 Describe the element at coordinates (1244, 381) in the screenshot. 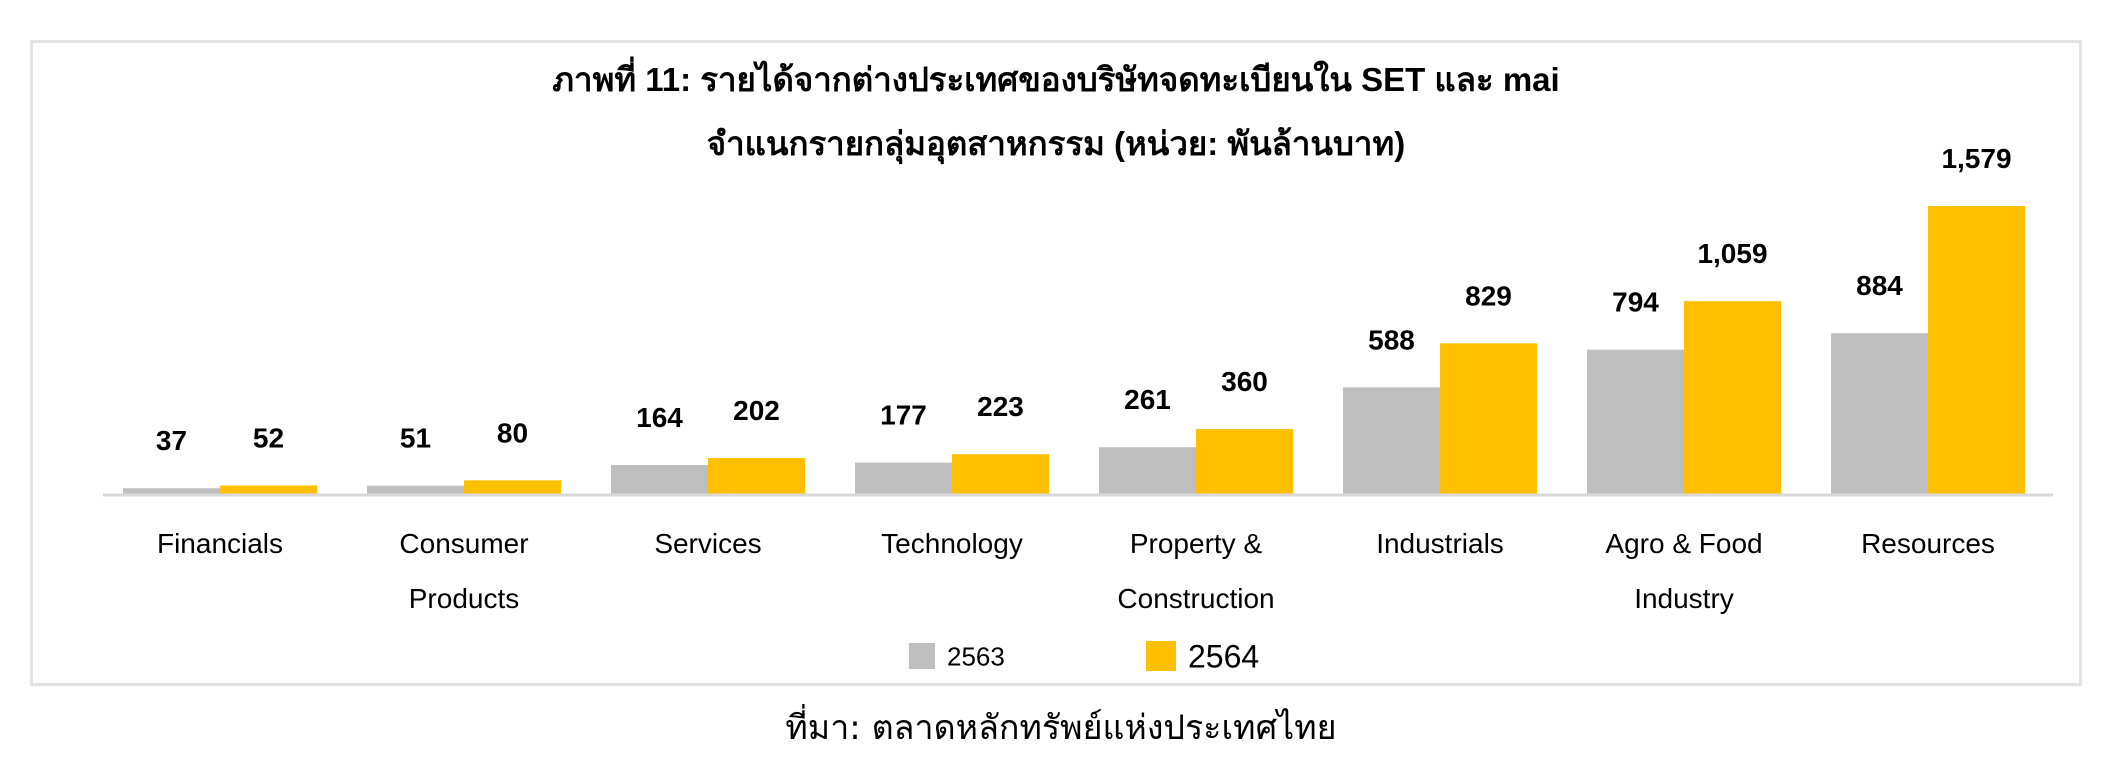

I see `value-label-2564-4: 360` at that location.